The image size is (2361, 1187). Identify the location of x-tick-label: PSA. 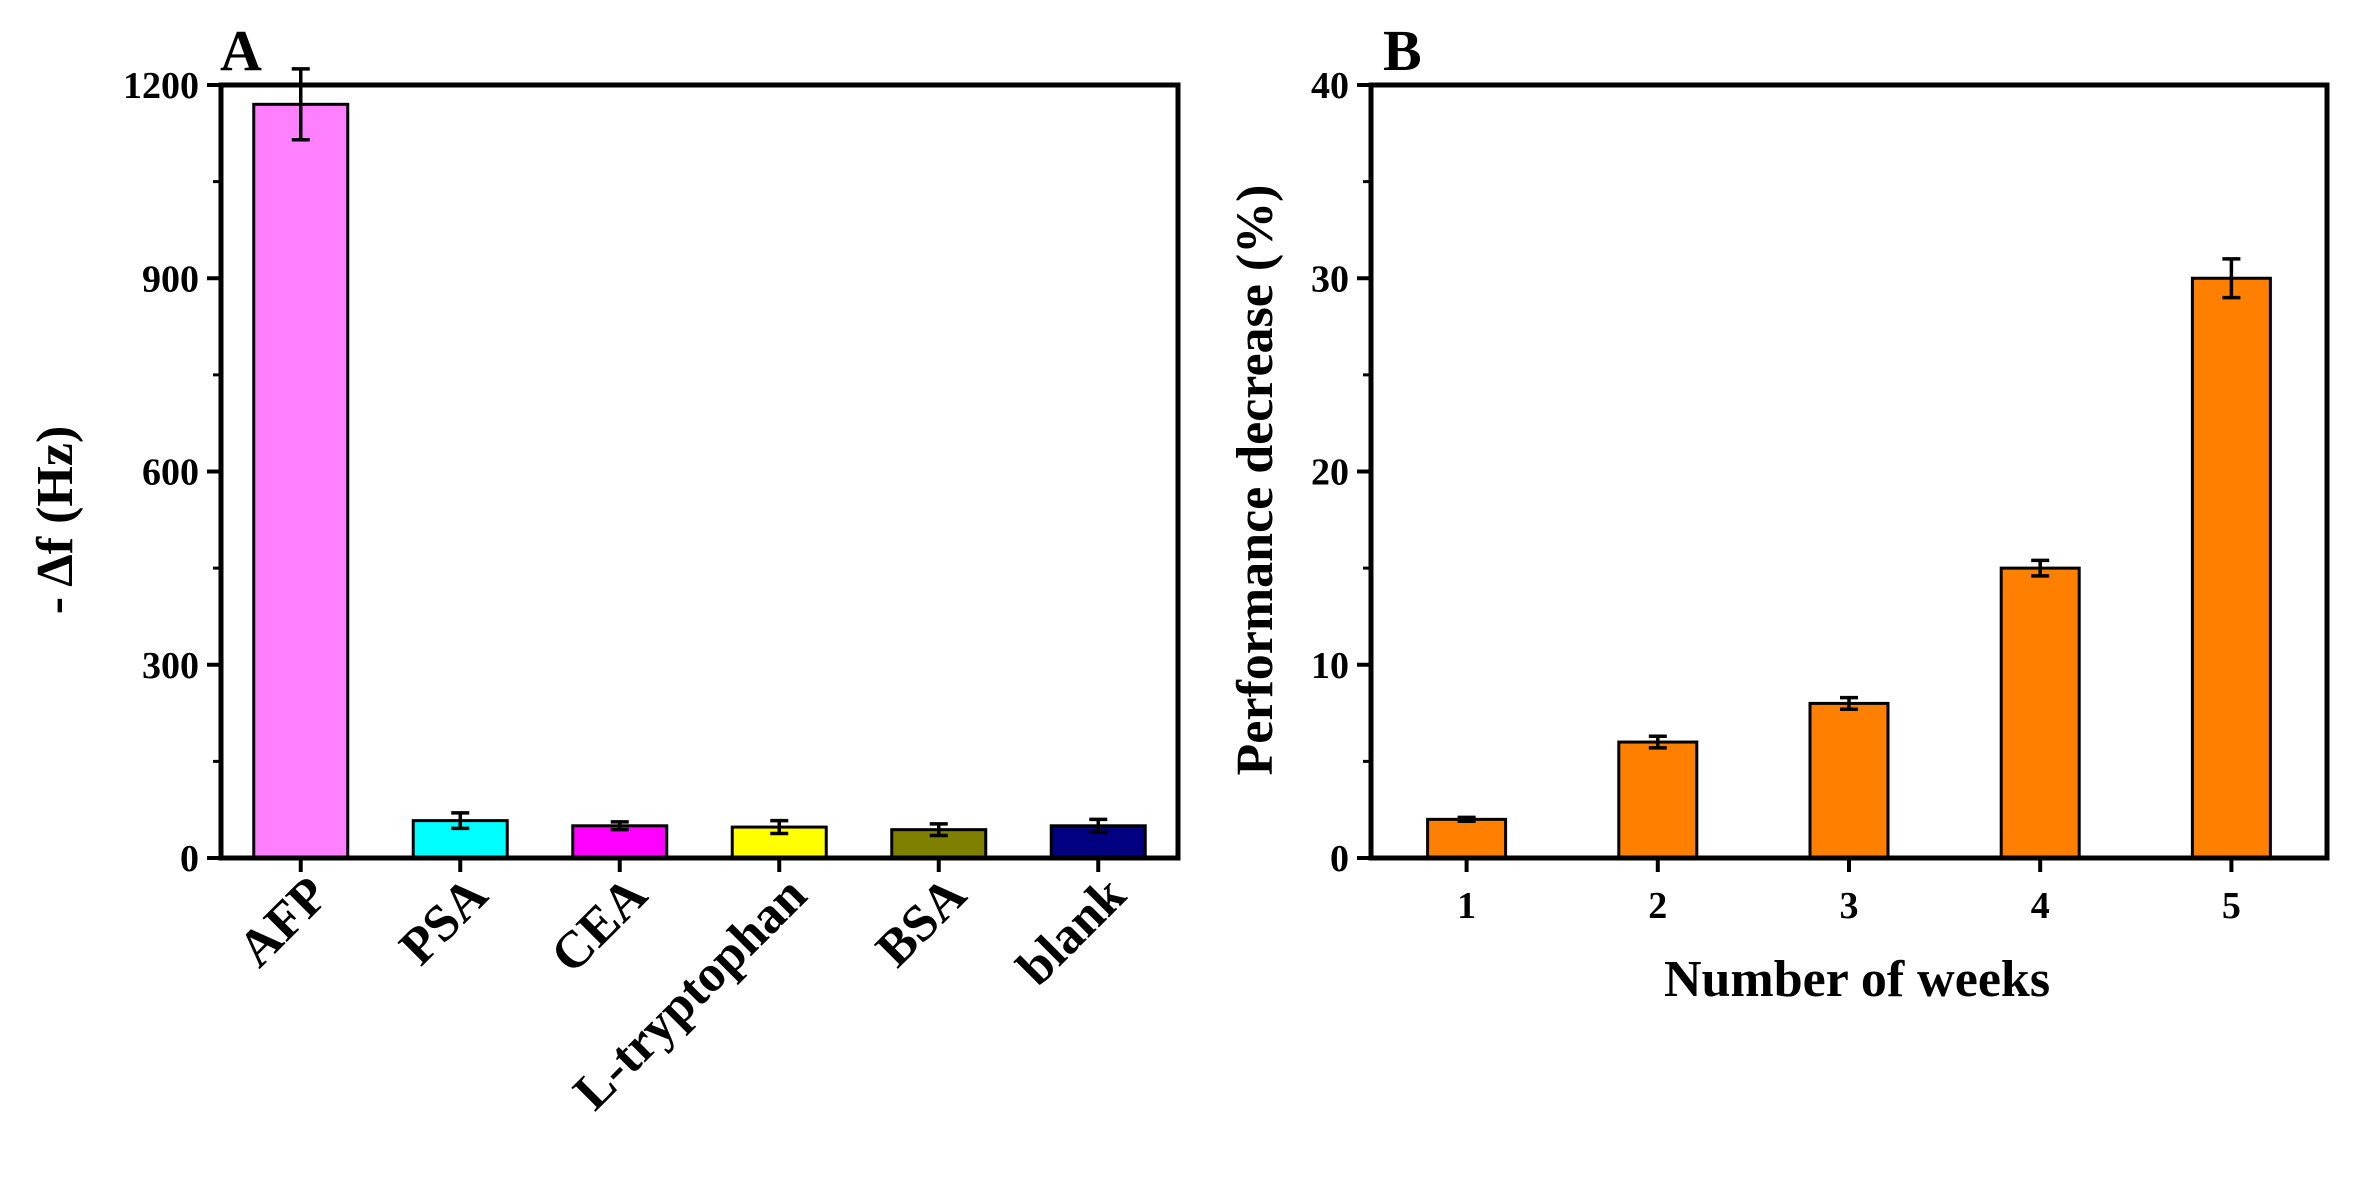
(444, 921).